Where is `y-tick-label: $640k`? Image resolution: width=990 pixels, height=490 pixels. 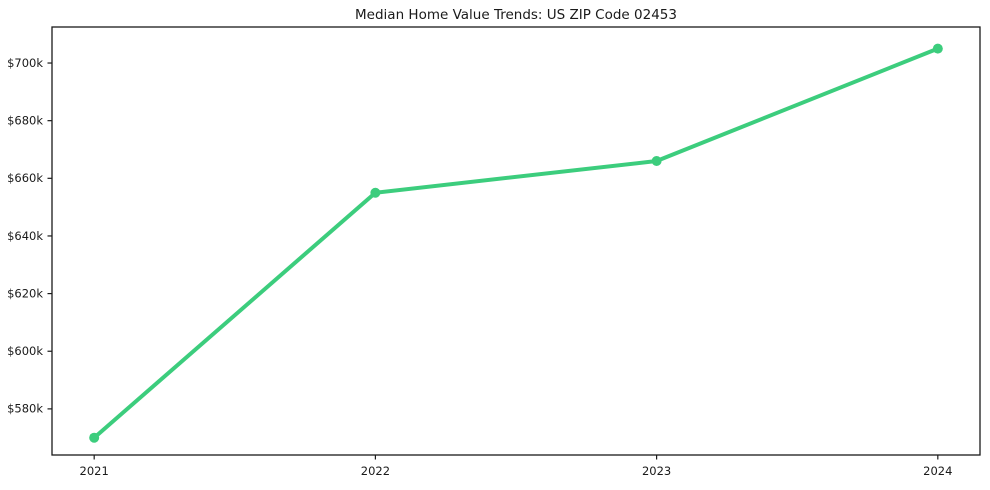
y-tick-label: $640k is located at coordinates (25, 236).